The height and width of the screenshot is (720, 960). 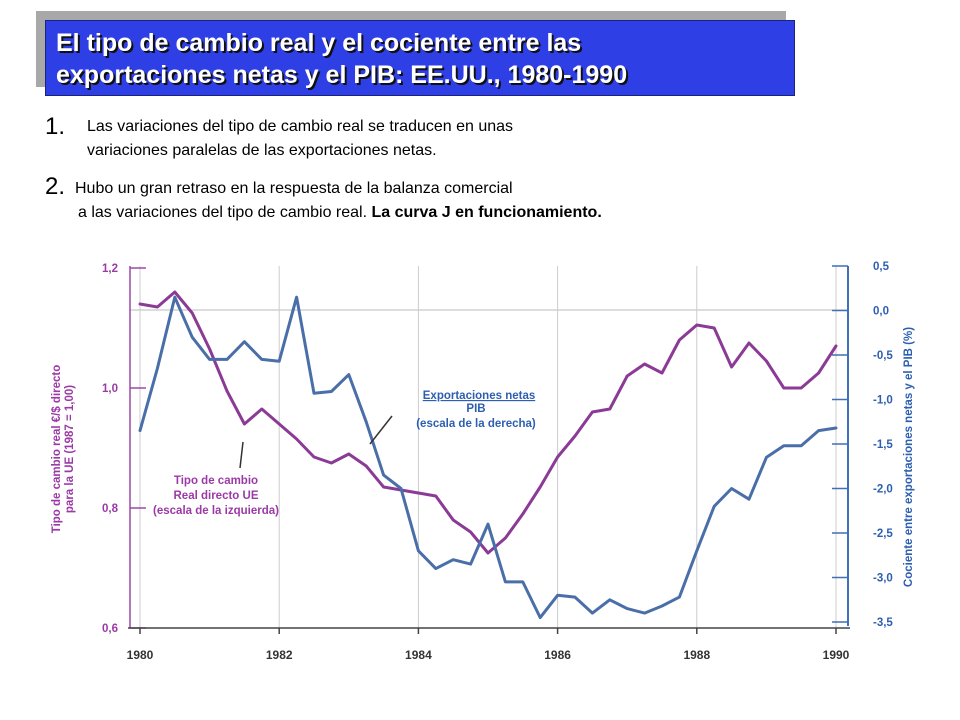 I want to click on netexports-label-line1: Exportaciones netas, so click(x=479, y=396).